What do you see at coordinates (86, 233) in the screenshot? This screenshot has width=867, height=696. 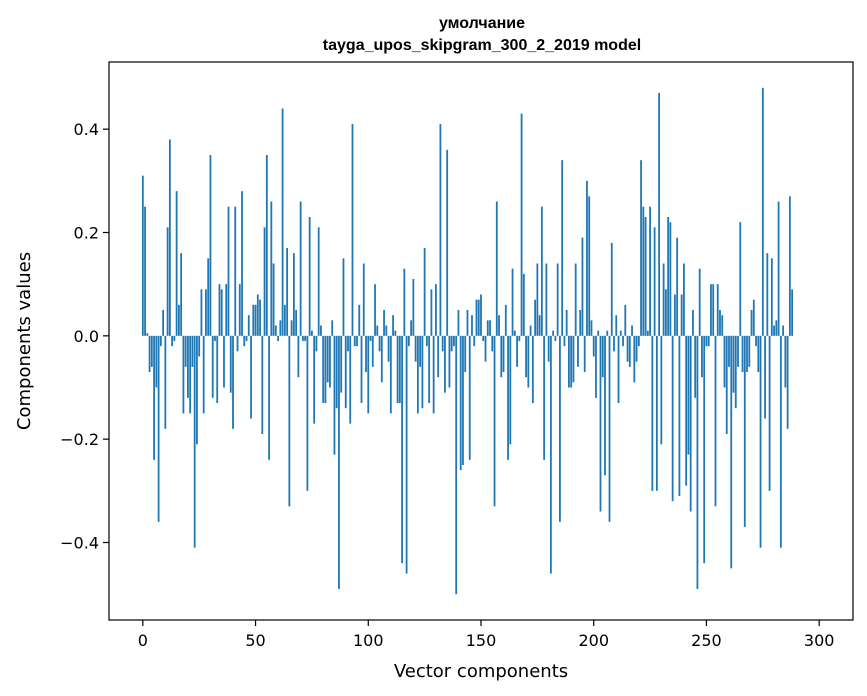 I see `y-tick-label: 0.2` at bounding box center [86, 233].